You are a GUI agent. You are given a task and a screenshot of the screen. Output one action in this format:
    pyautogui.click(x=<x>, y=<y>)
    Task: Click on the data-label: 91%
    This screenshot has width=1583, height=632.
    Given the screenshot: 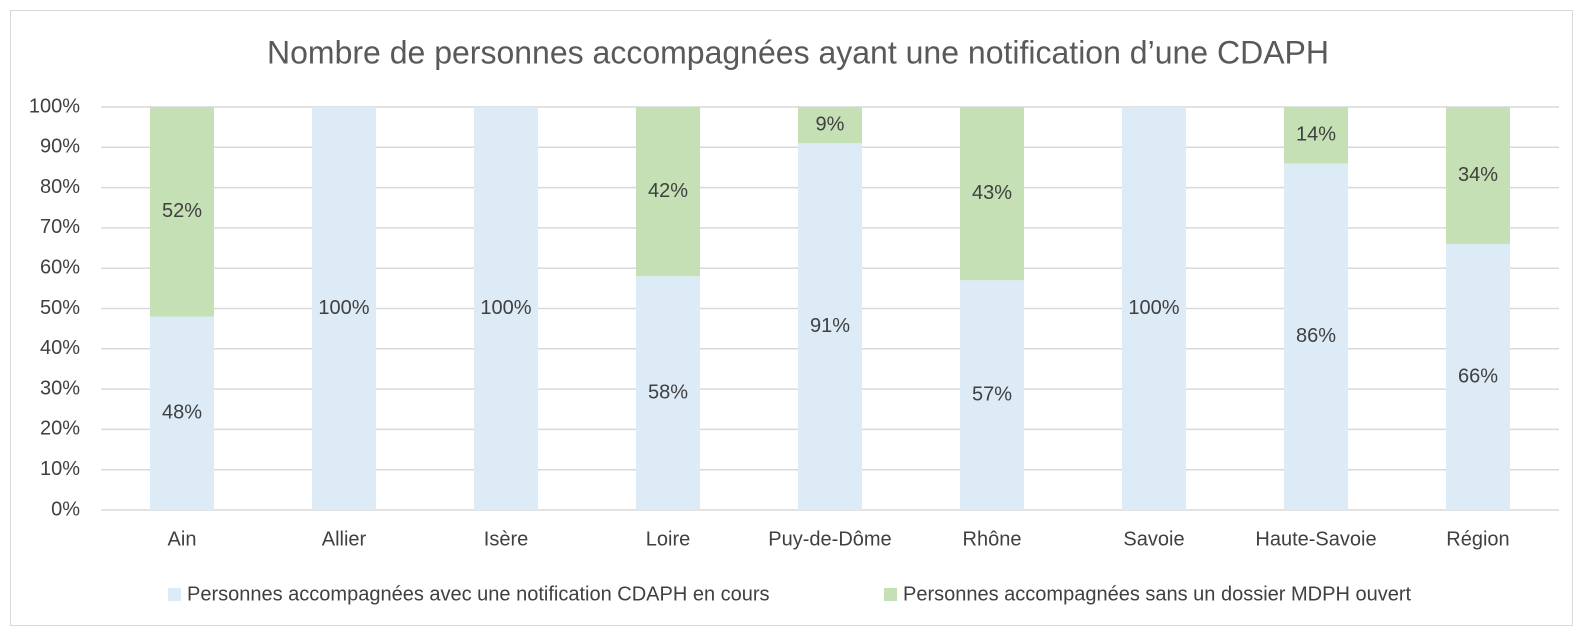 What is the action you would take?
    pyautogui.click(x=830, y=326)
    